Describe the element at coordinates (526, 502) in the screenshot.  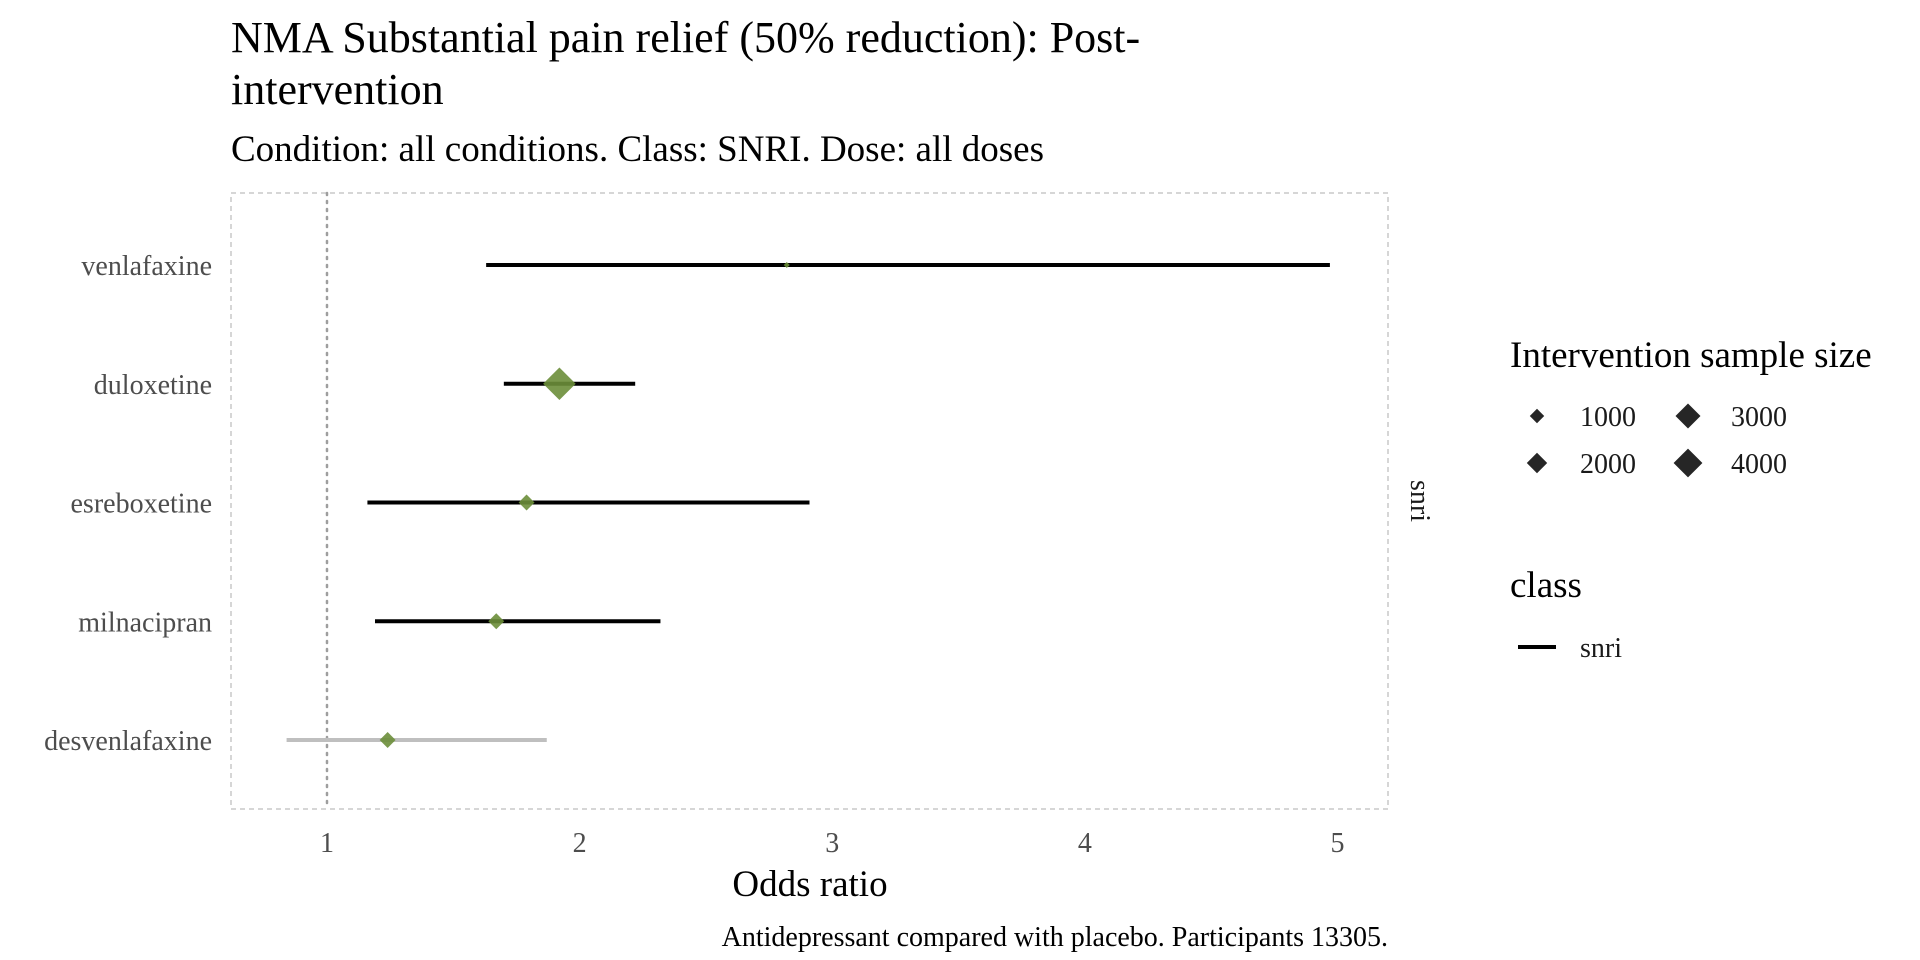
I see `point-estimate-esreboxetine` at that location.